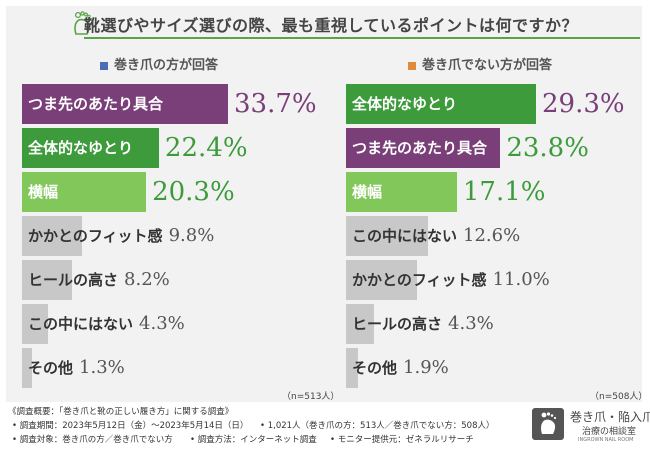 Image resolution: width=650 pixels, height=450 pixels. Describe the element at coordinates (619, 397) in the screenshot. I see `right-sample-size: （n=508人）` at that location.